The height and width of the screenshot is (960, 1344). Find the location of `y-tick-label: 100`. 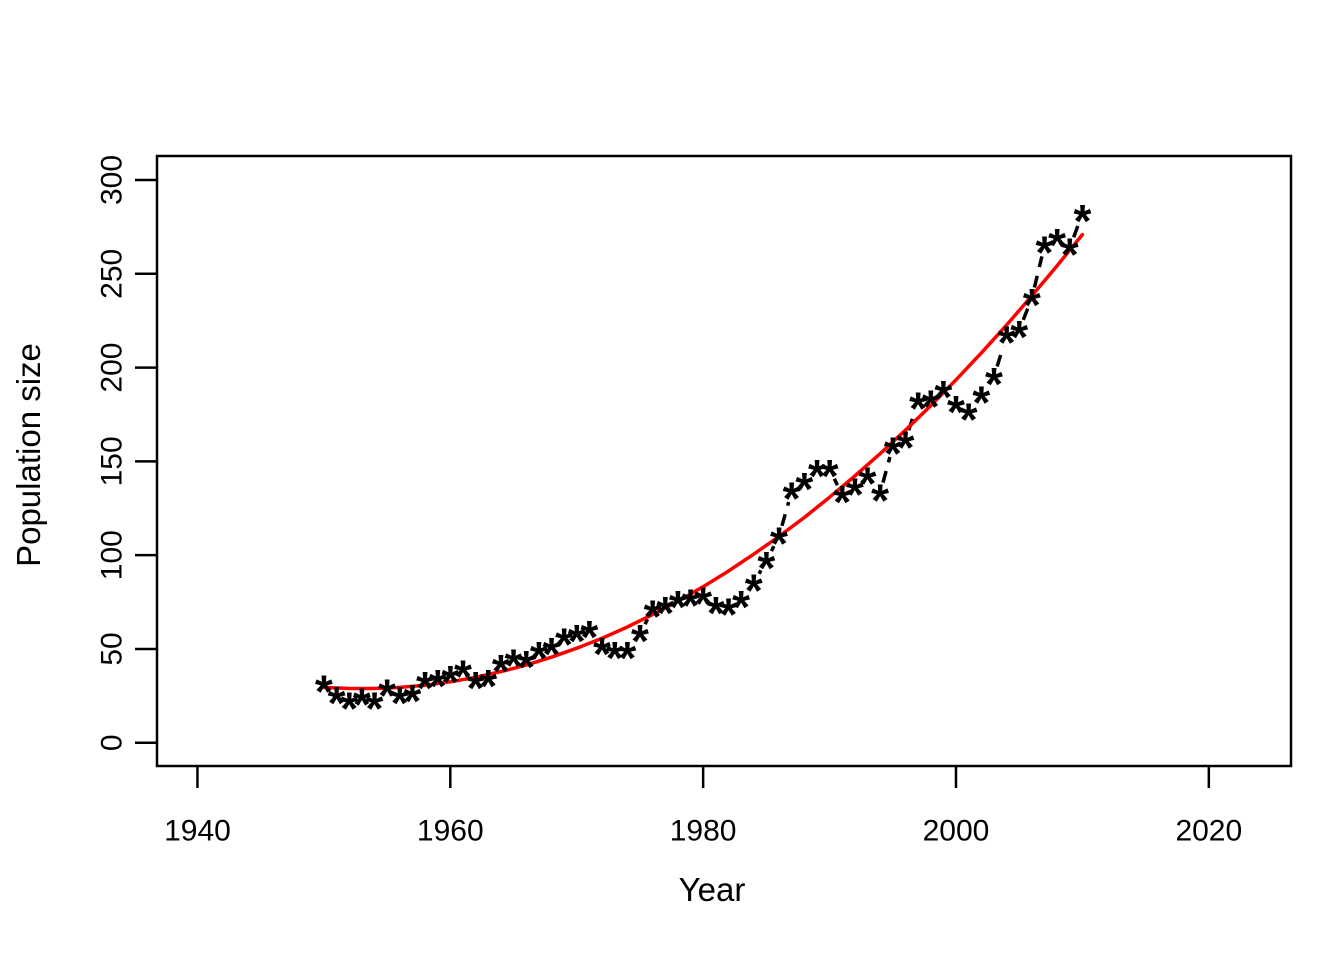

y-tick-label: 100 is located at coordinates (112, 555).